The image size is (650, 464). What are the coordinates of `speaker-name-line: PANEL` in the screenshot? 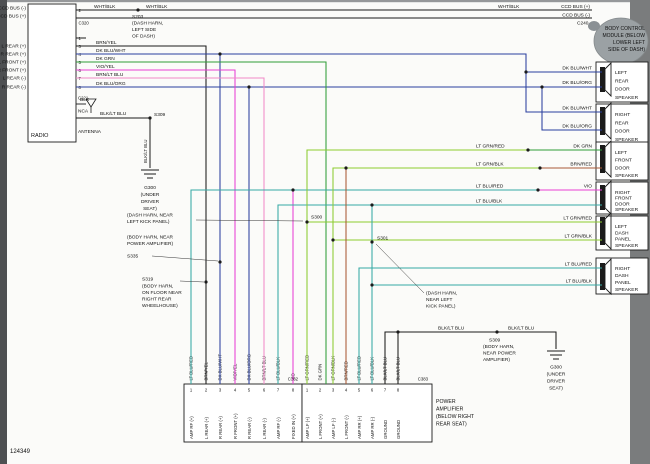 It's located at (623, 283).